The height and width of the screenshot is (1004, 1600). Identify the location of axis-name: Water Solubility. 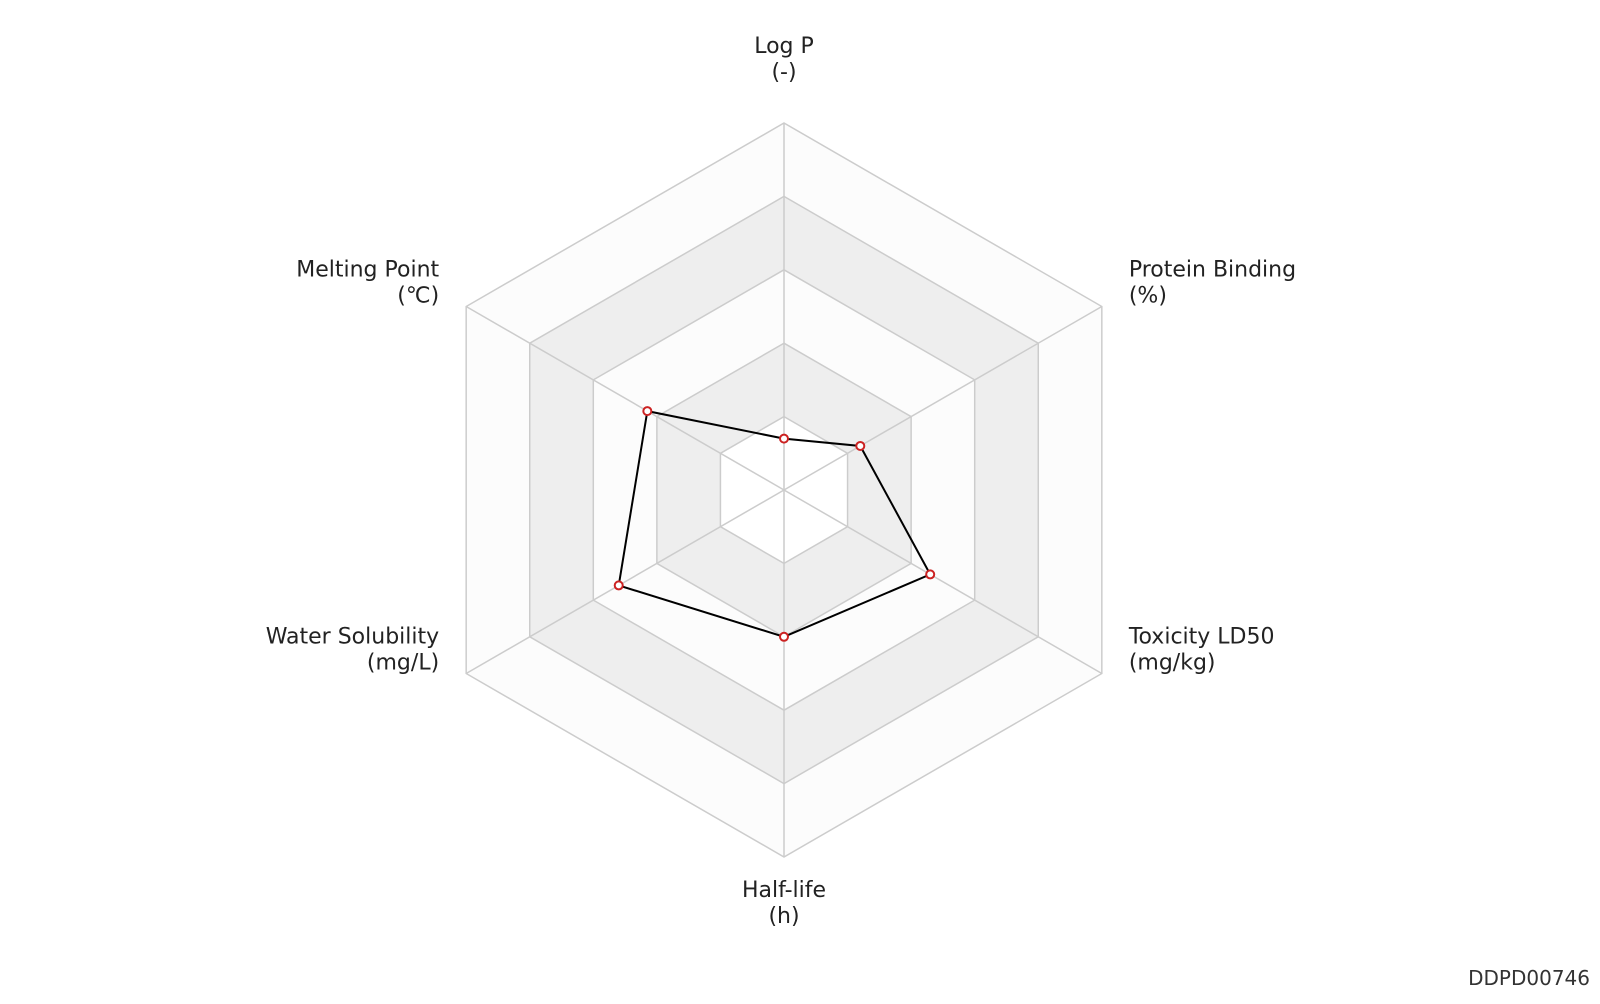
(352, 637).